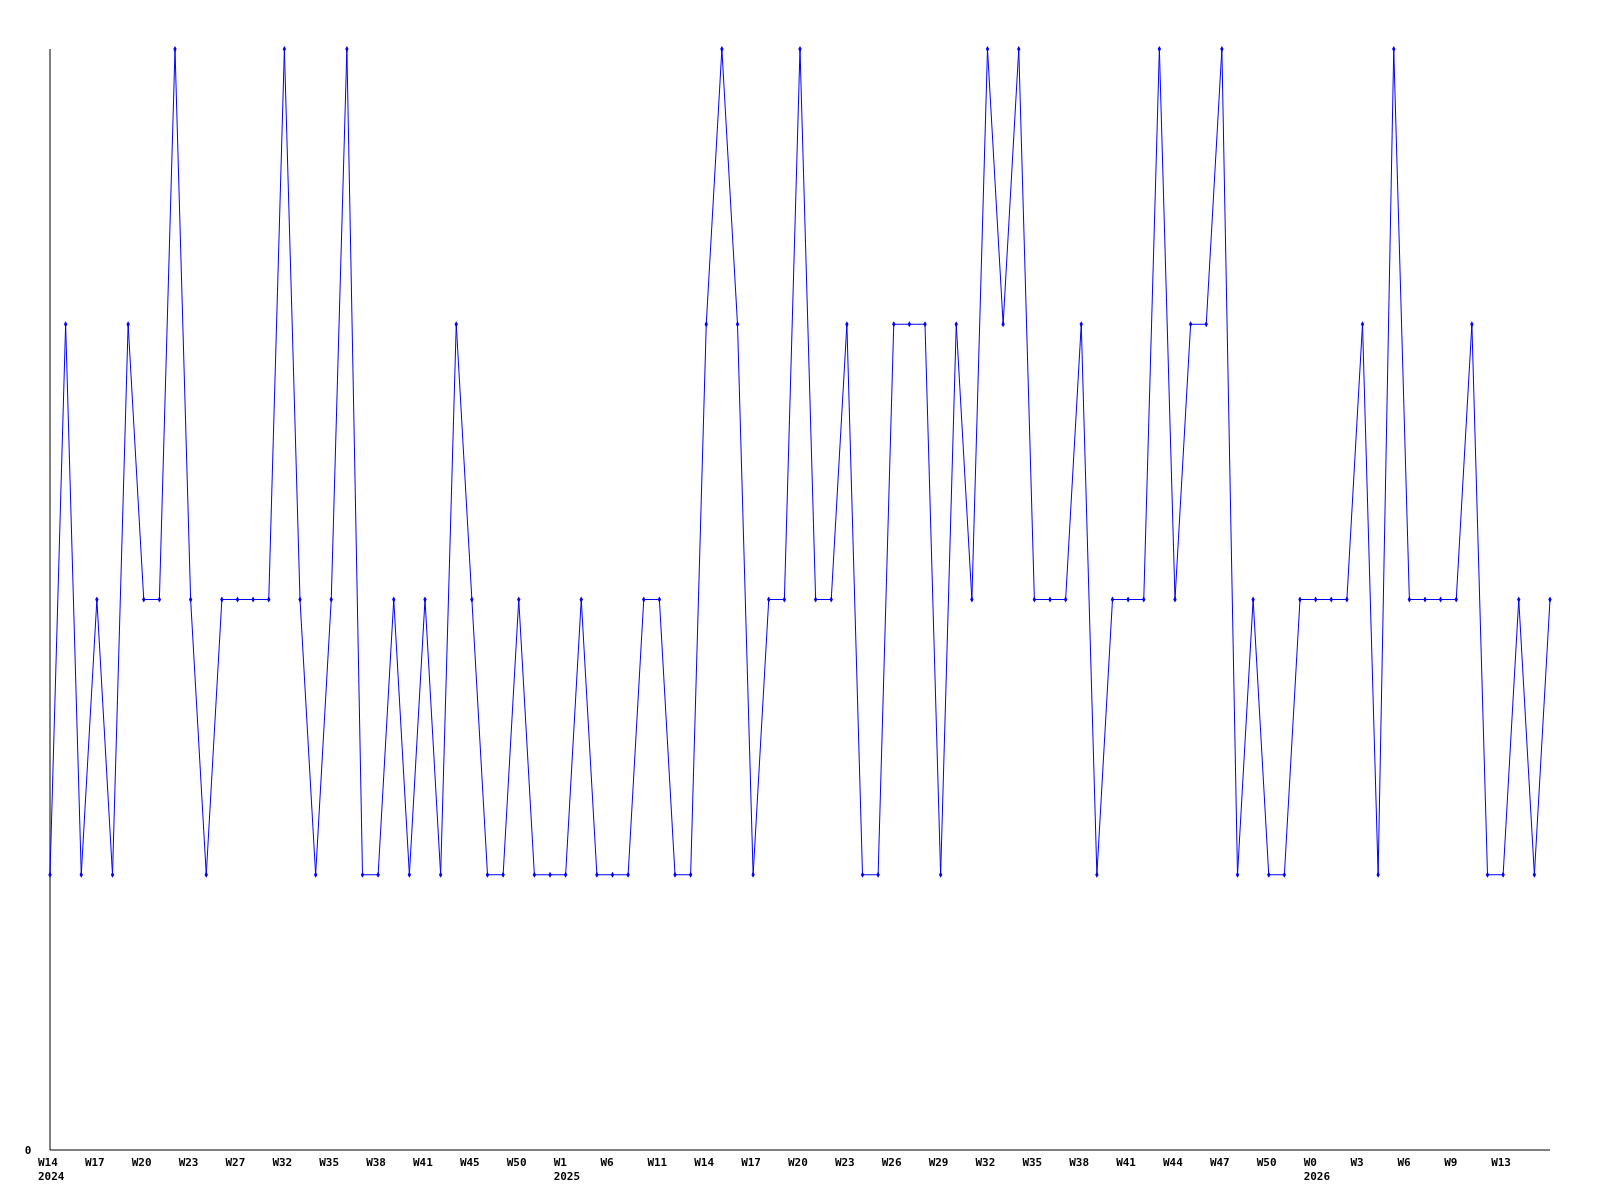 The image size is (1600, 1200). Describe the element at coordinates (51, 1169) in the screenshot. I see `x-tick-label: W14 2024` at that location.